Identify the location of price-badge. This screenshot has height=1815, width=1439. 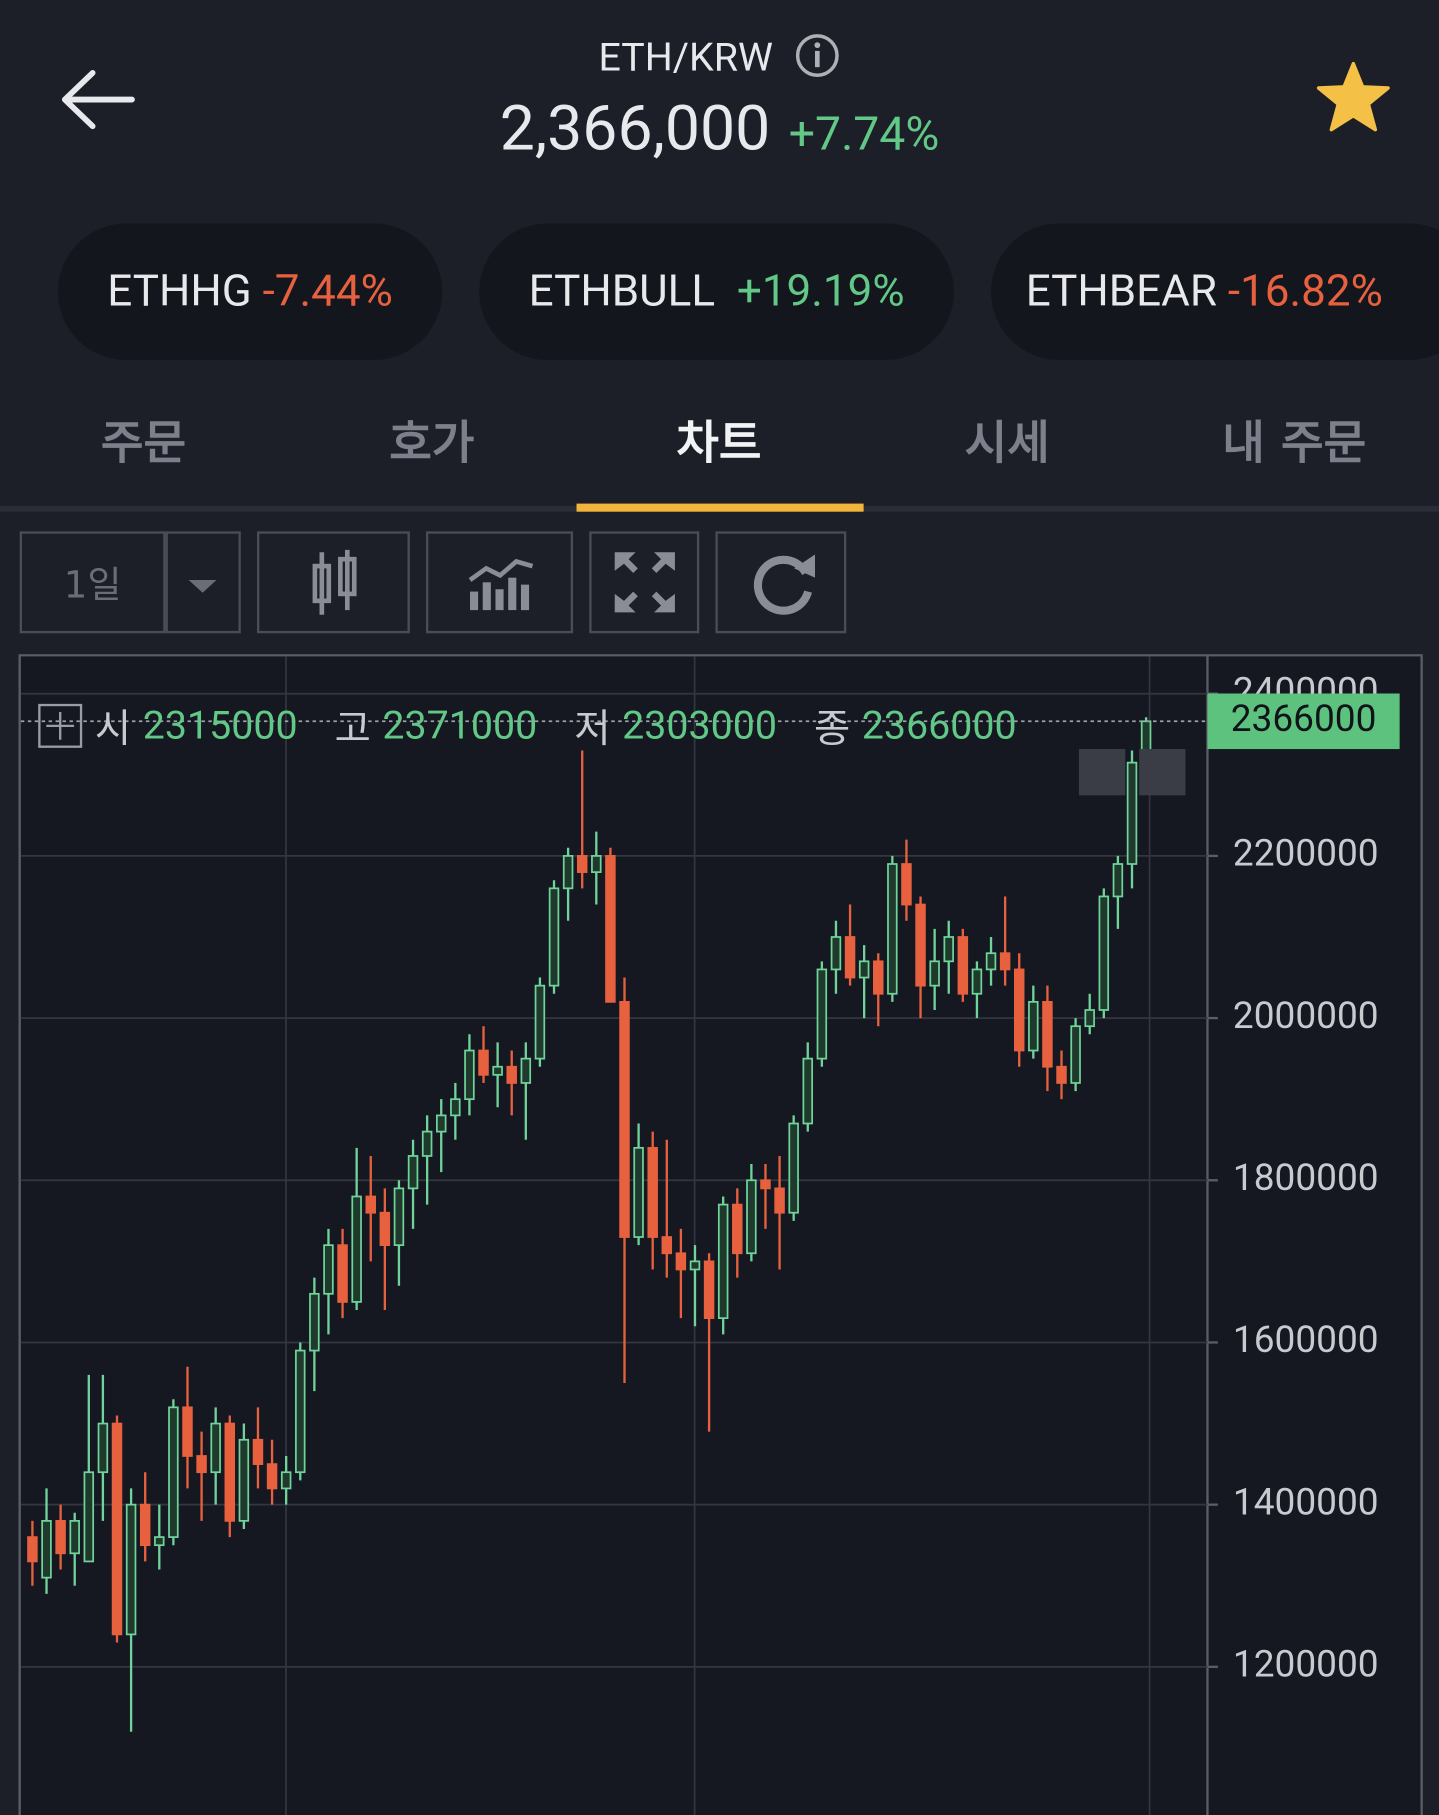
(1303, 721).